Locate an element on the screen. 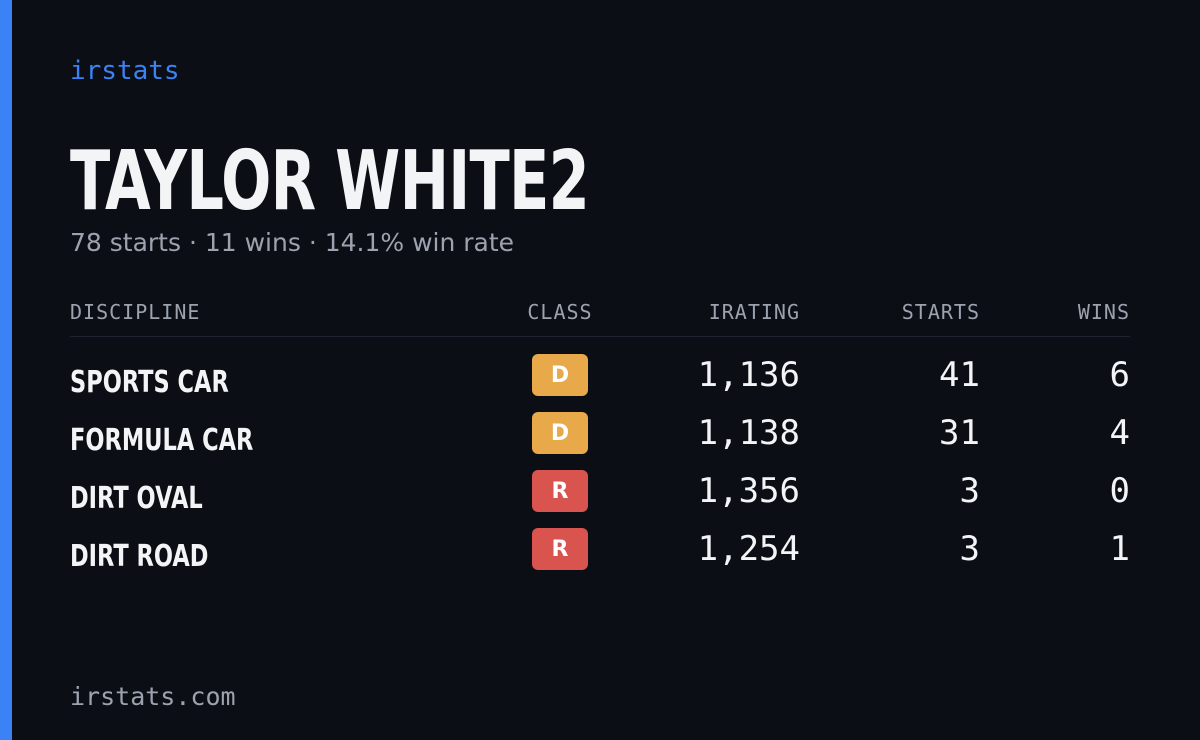 The image size is (1200, 740). column-header: IRATING is located at coordinates (754, 312).